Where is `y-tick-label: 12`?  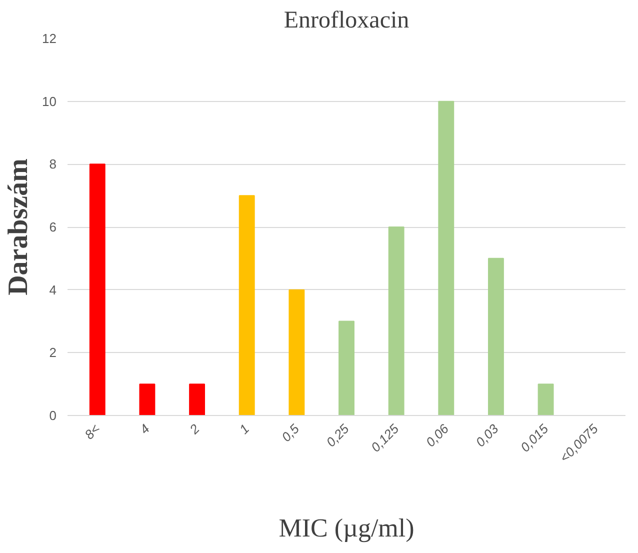
y-tick-label: 12 is located at coordinates (49, 38).